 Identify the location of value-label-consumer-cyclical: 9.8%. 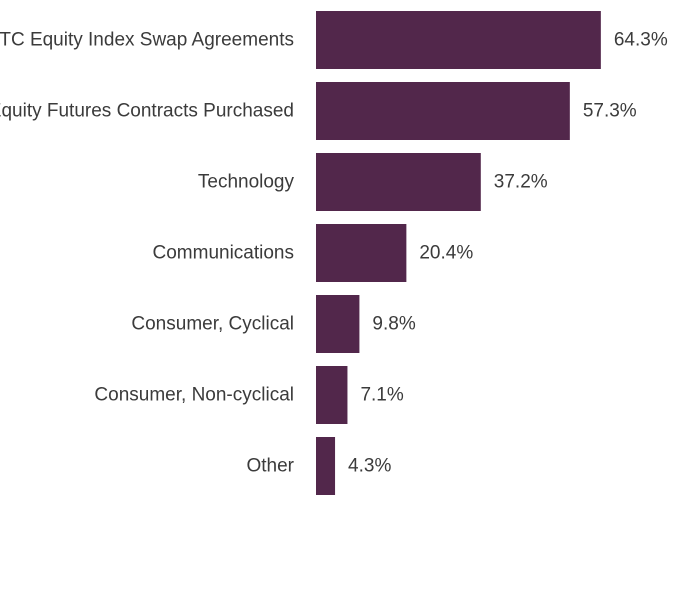
(393, 324).